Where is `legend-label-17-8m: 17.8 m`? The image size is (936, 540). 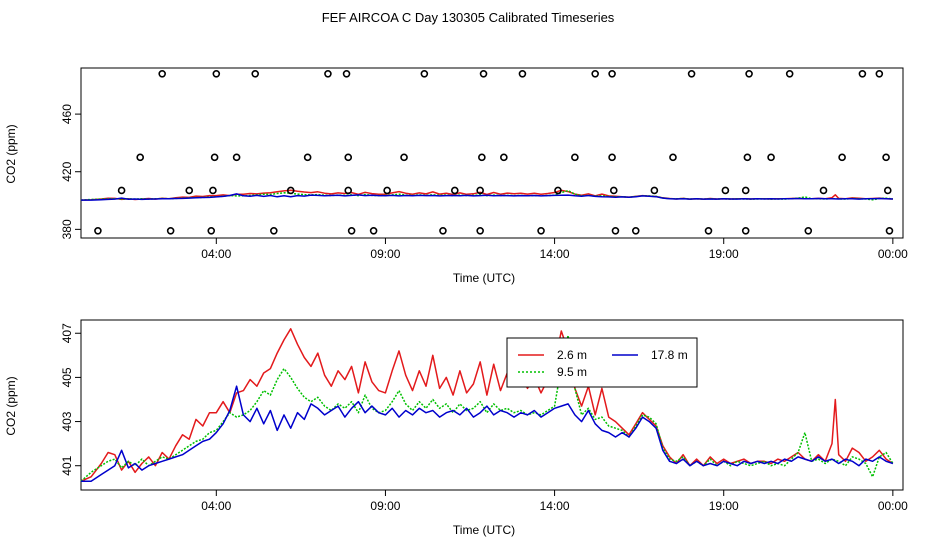 legend-label-17-8m: 17.8 m is located at coordinates (669, 355).